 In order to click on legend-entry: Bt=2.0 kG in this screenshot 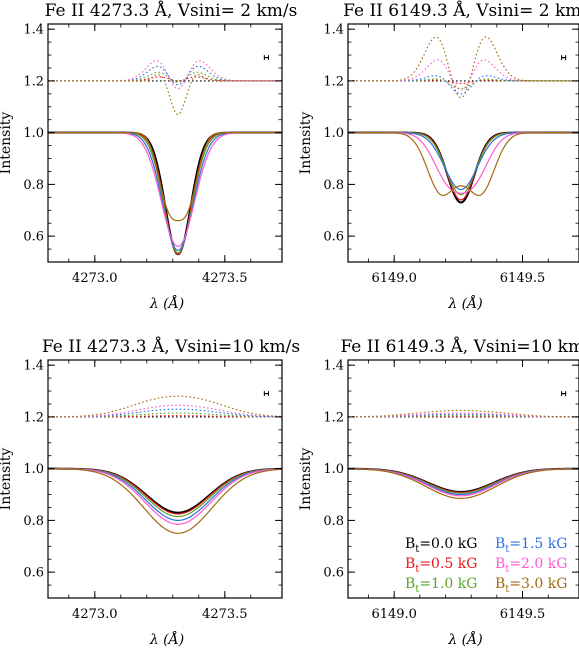, I will do `click(531, 565)`.